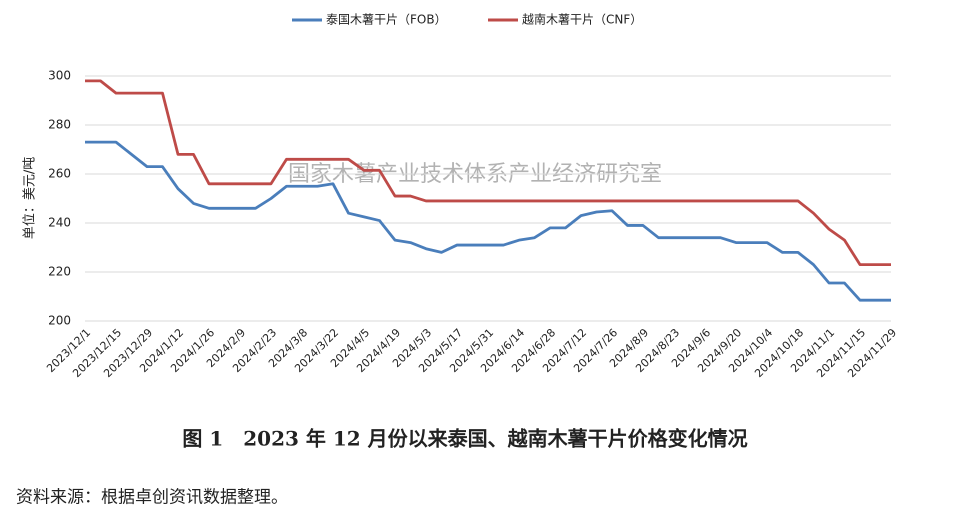 Image resolution: width=963 pixels, height=524 pixels. Describe the element at coordinates (30, 198) in the screenshot. I see `y-axis-label: 单位：美元/吨` at that location.